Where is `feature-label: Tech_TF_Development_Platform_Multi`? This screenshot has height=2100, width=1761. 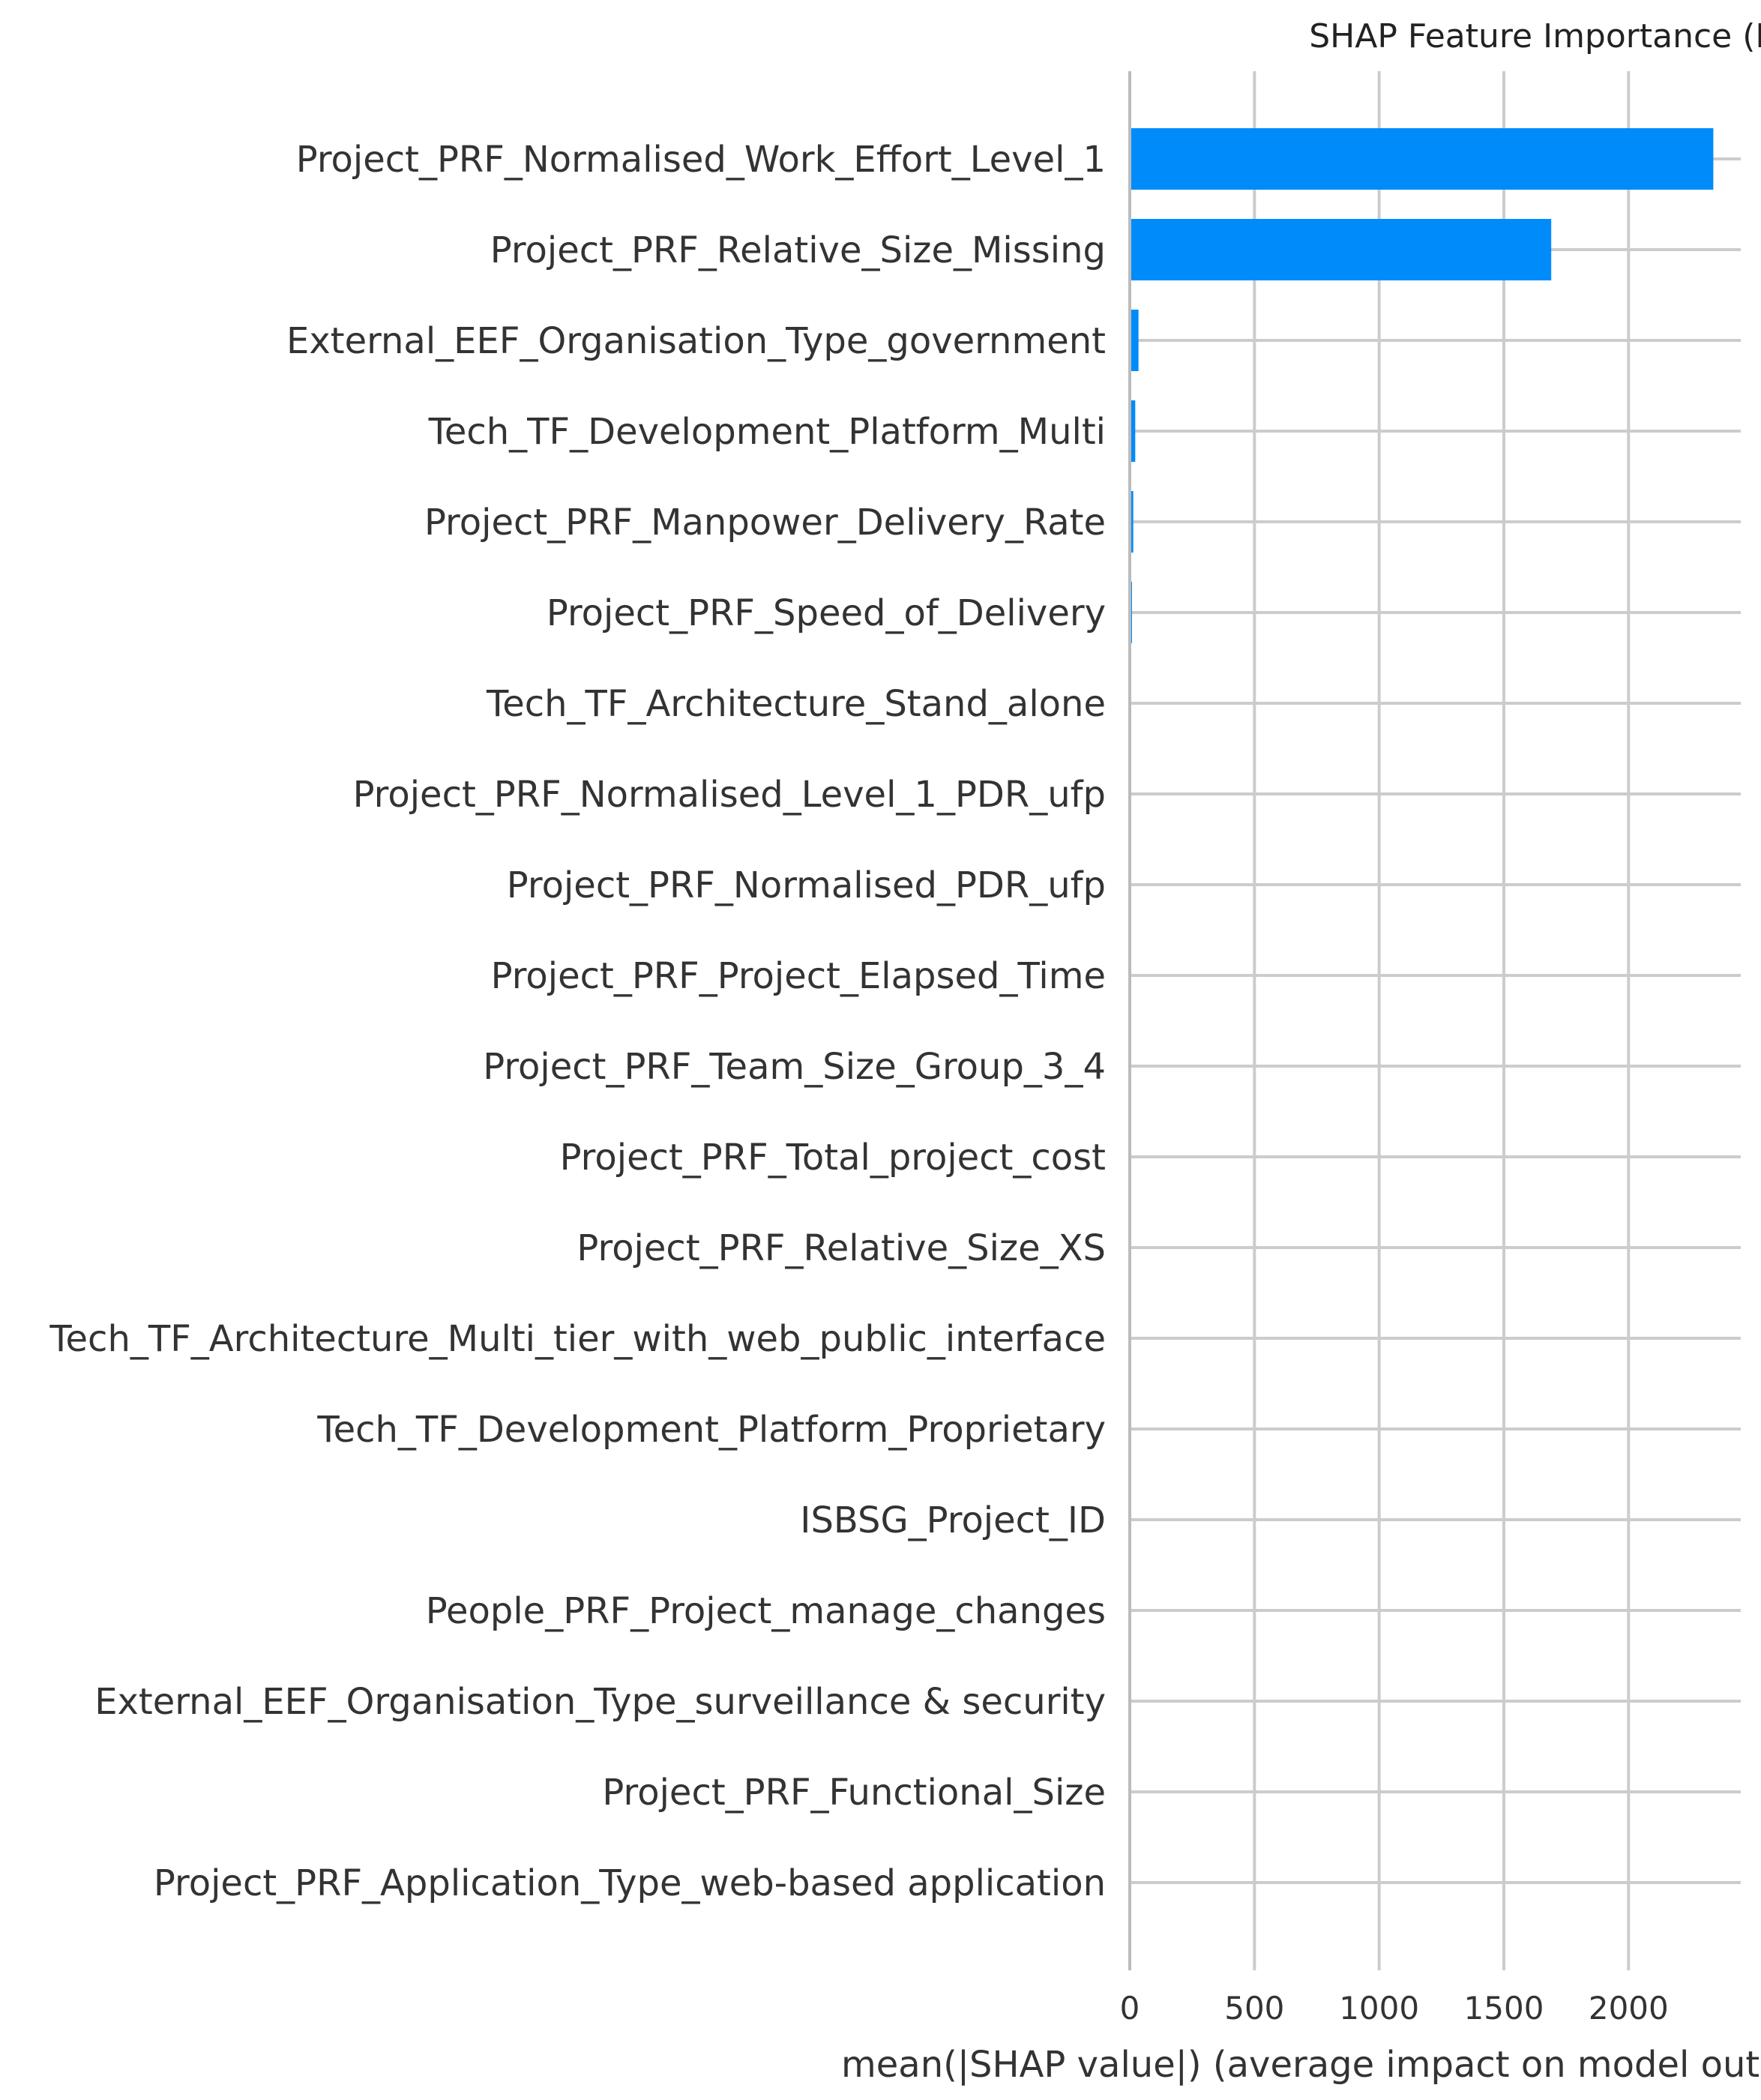
feature-label: Tech_TF_Development_Platform_Multi is located at coordinates (767, 432).